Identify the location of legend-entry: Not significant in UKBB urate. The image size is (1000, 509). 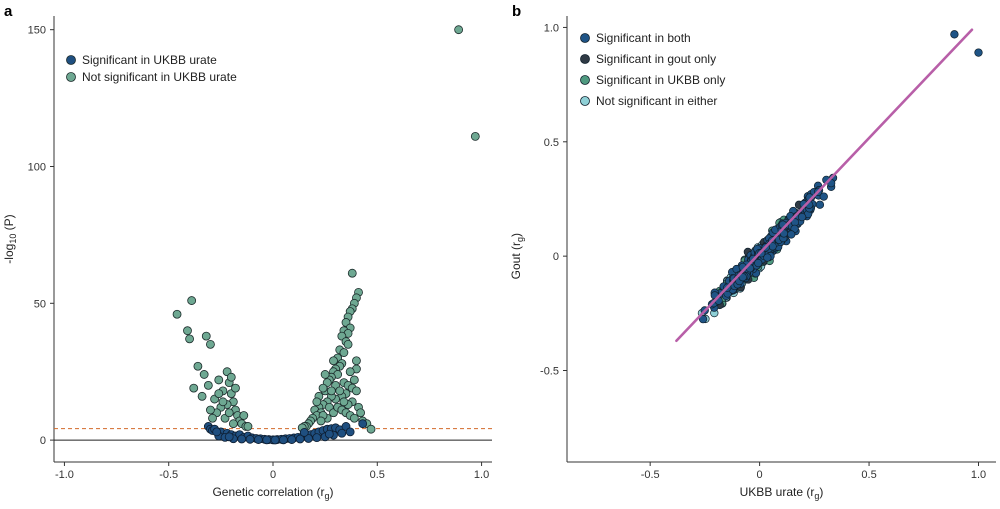
(159, 77).